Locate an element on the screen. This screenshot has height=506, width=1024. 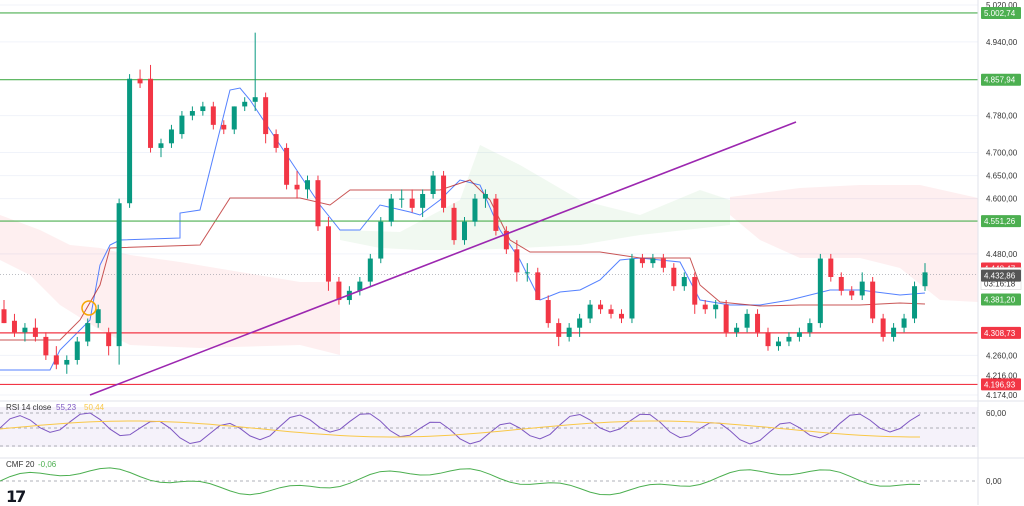
rsi-pane: RSI 14 close 55,23 50,44 60,00 is located at coordinates (503, 425).